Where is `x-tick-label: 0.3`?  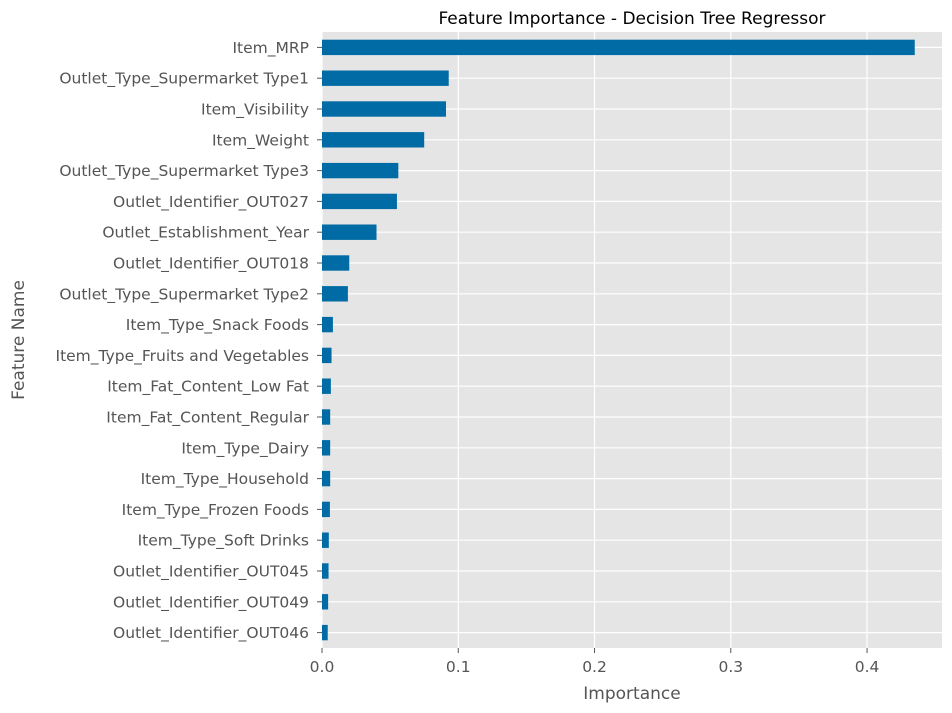 x-tick-label: 0.3 is located at coordinates (730, 667).